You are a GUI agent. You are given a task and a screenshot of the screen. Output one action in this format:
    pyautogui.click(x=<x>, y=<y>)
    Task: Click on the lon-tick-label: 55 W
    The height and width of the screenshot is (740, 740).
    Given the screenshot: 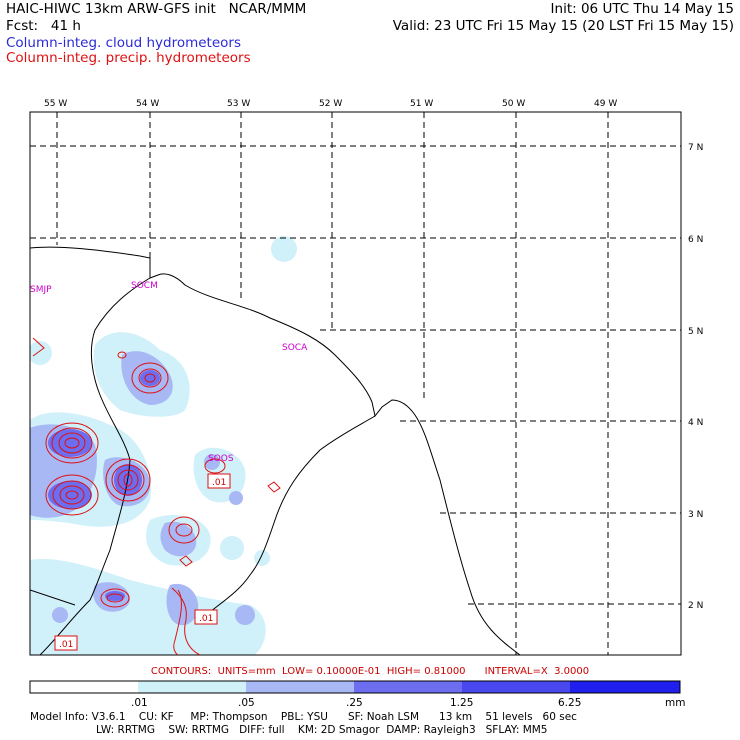 What is the action you would take?
    pyautogui.click(x=55, y=104)
    